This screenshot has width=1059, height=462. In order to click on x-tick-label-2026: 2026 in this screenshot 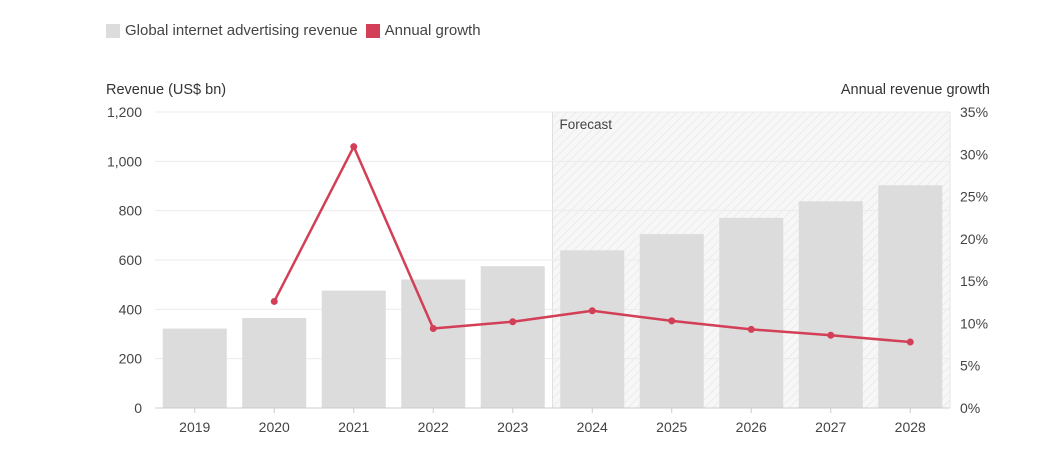, I will do `click(751, 427)`.